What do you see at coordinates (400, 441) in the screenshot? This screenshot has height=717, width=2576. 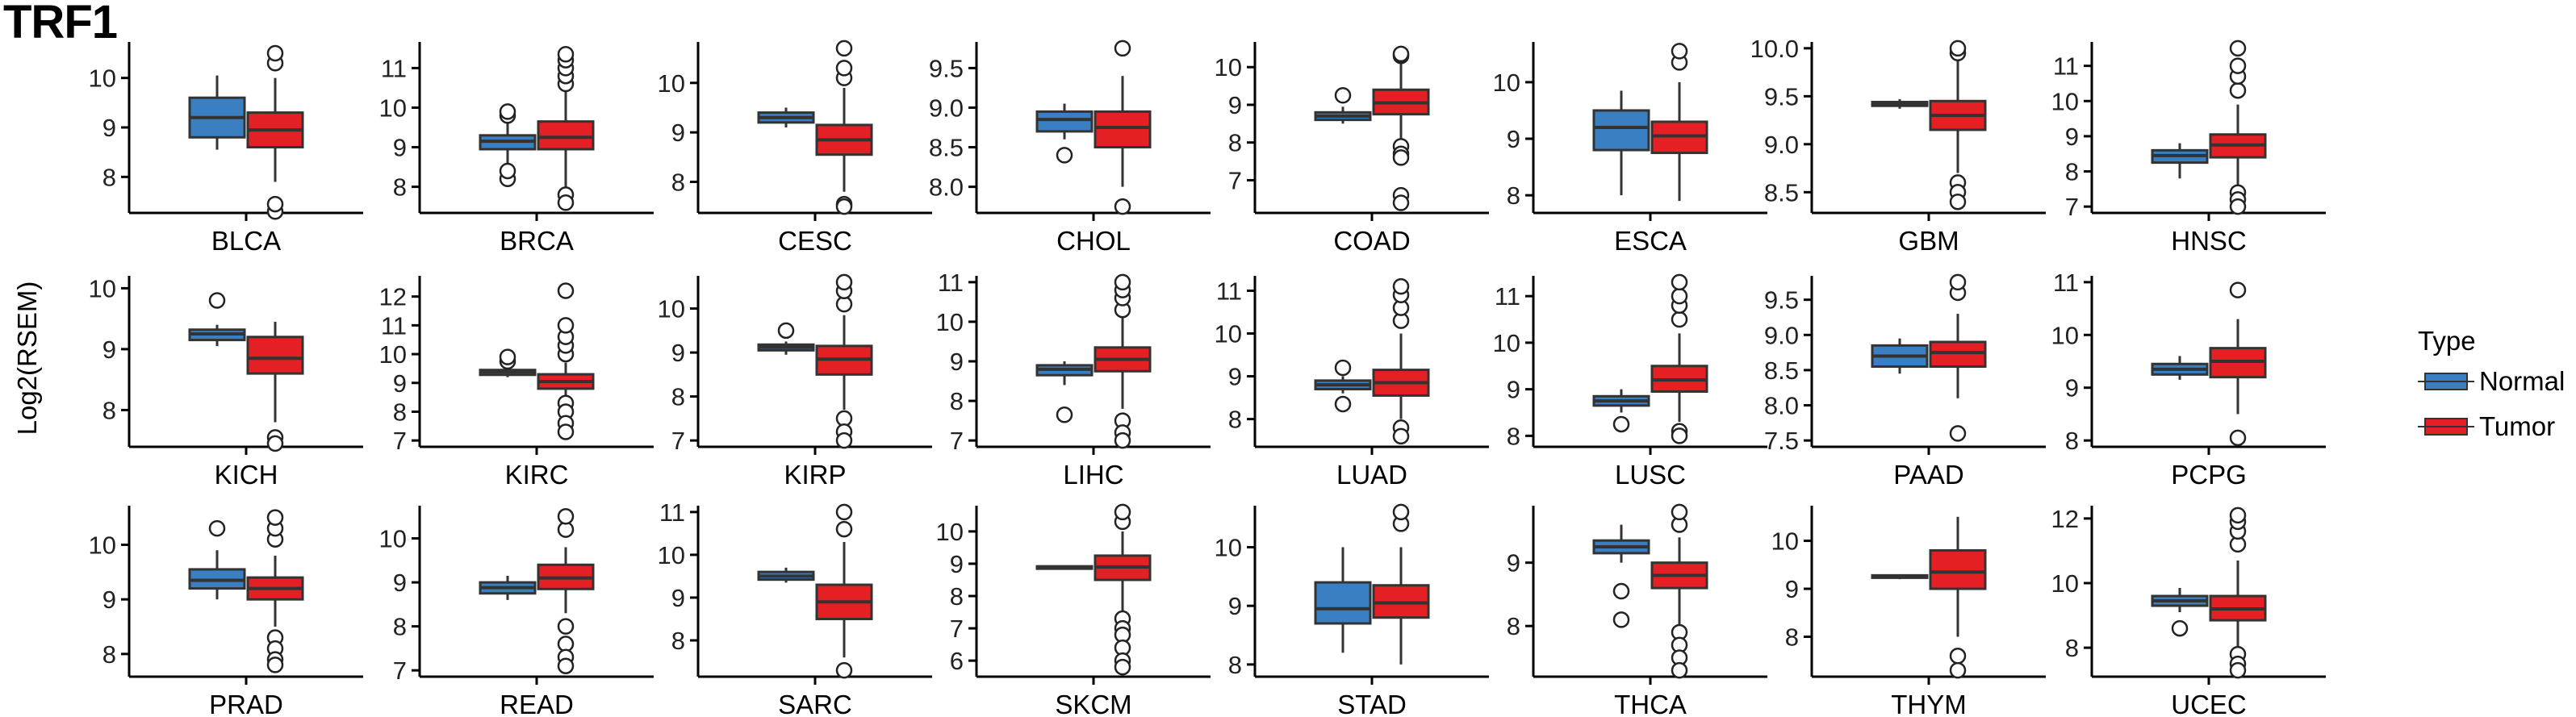 I see `y-tick-label-kirc: 7` at bounding box center [400, 441].